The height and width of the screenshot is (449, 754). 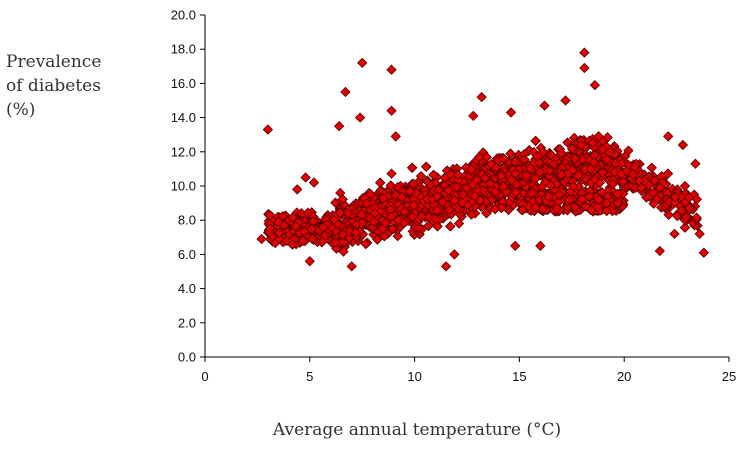 I want to click on y-axis-label-line-1: Prevalence, so click(x=54, y=62).